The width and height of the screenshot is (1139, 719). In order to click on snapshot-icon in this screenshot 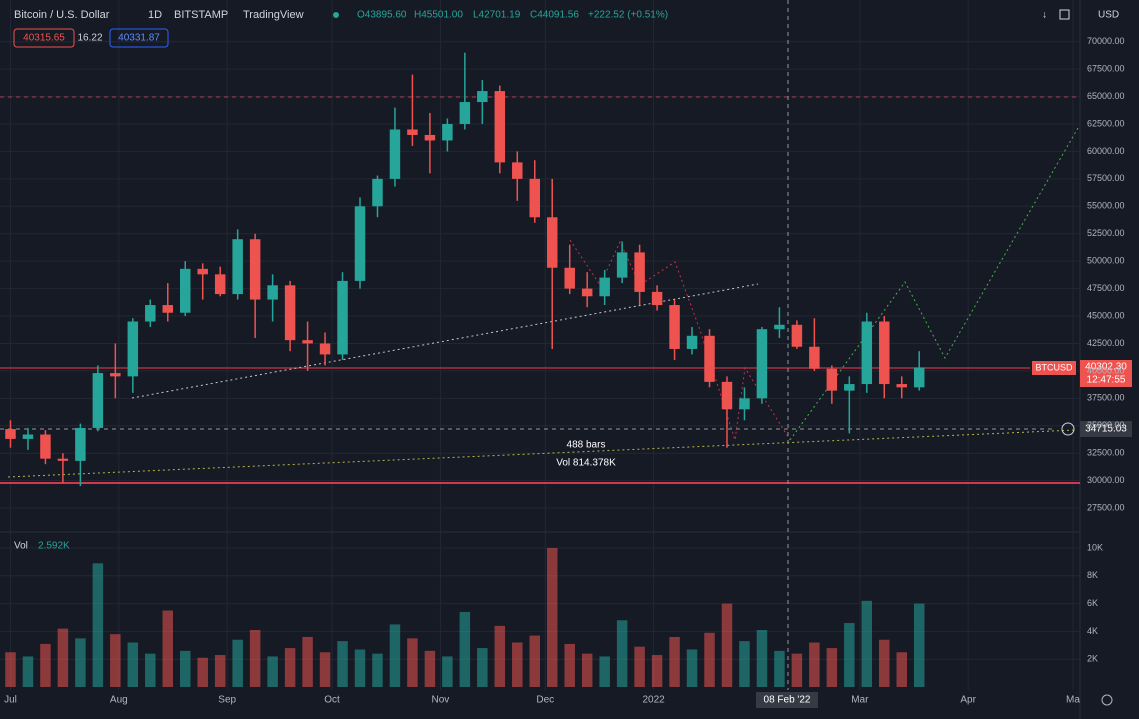, I will do `click(1064, 14)`.